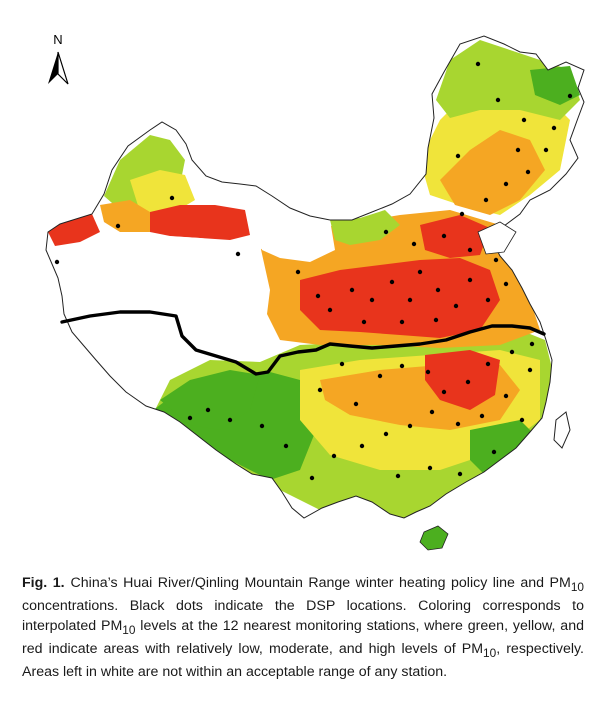  I want to click on north-label: N, so click(57, 39).